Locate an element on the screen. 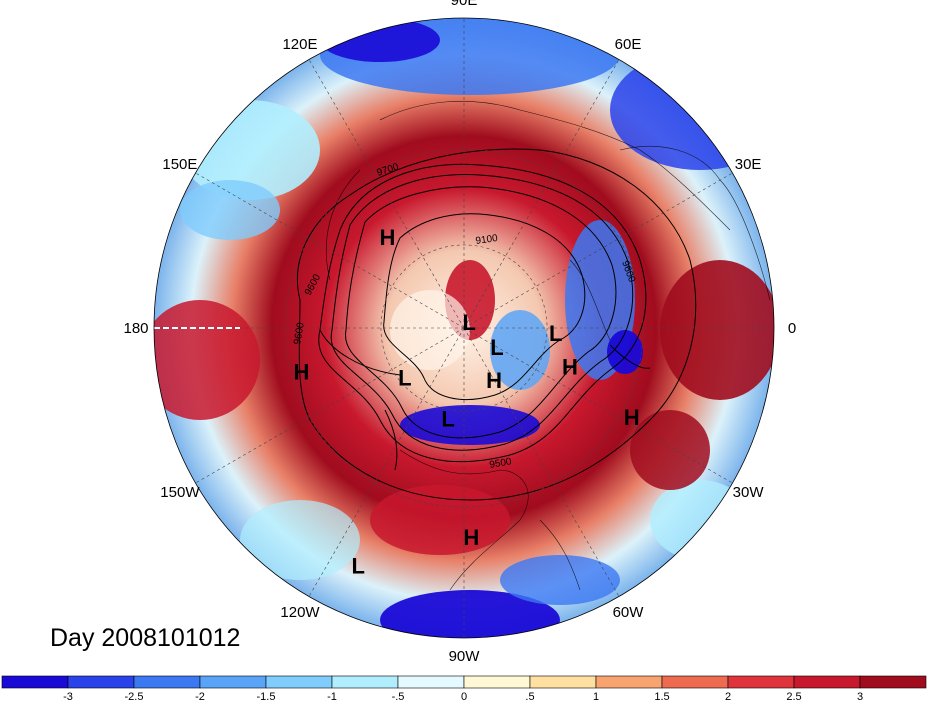 The image size is (928, 702). colorbar-tick-label: -1 is located at coordinates (332, 696).